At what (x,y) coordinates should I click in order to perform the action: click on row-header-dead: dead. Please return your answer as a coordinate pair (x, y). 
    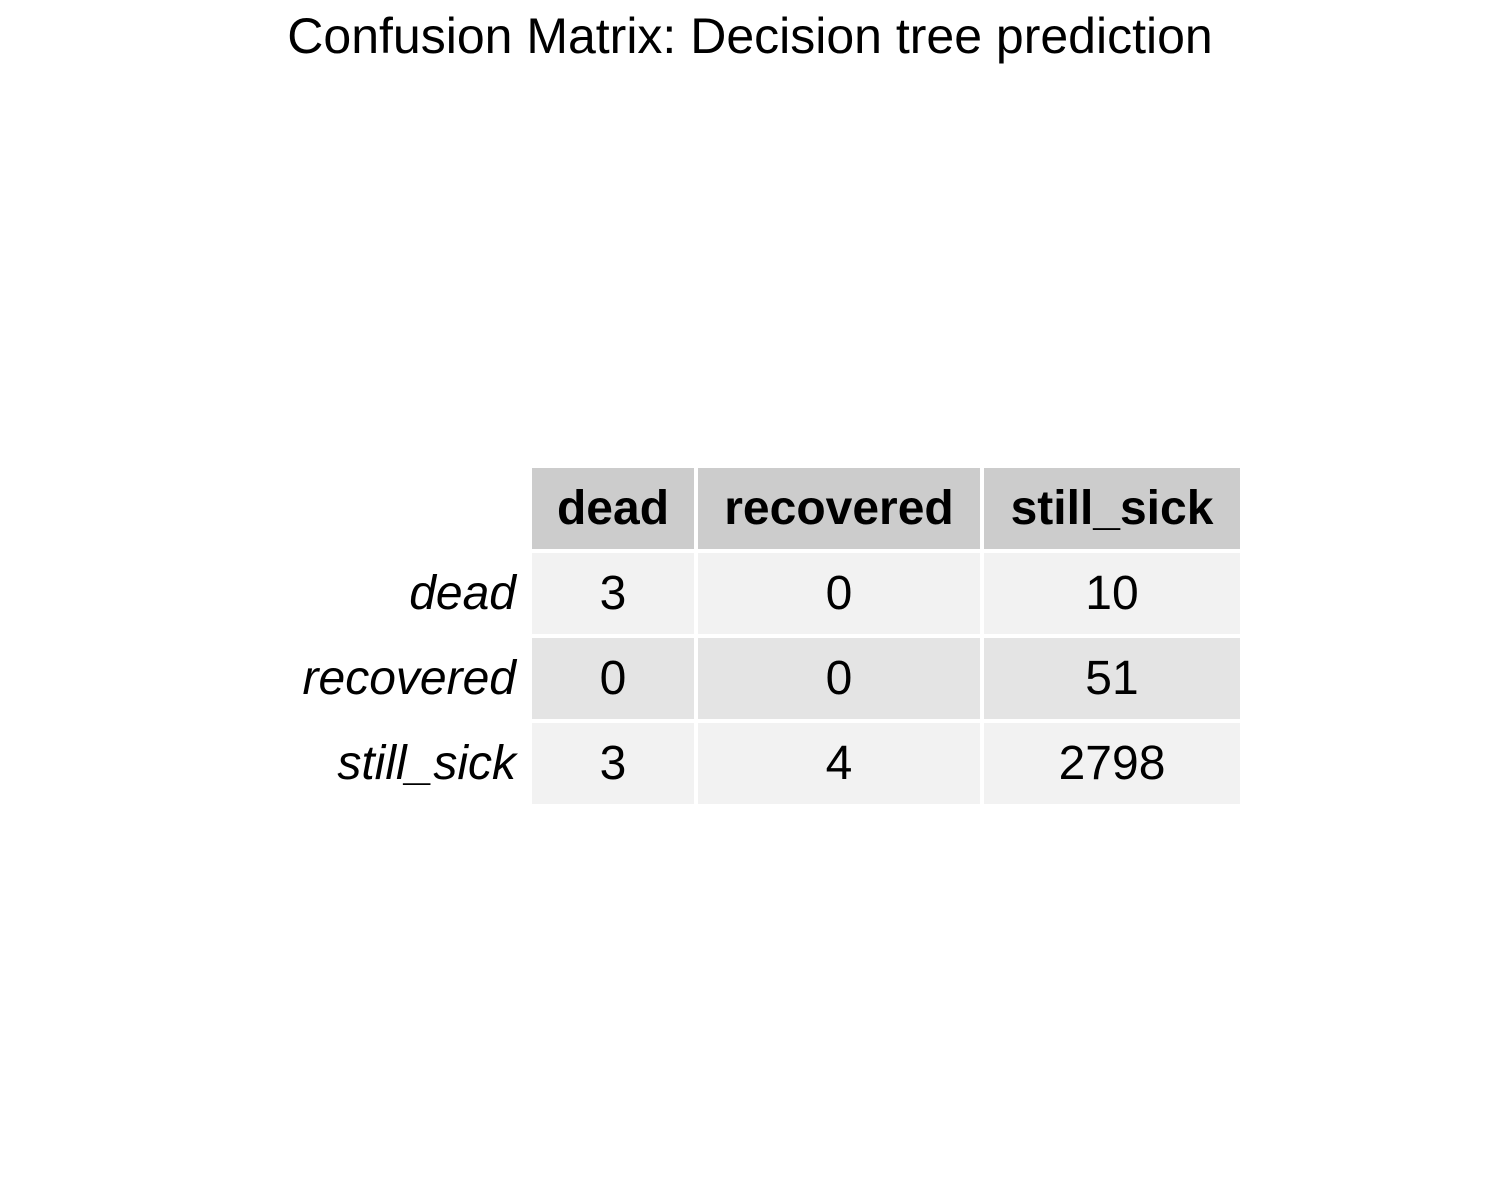
    Looking at the image, I should click on (462, 593).